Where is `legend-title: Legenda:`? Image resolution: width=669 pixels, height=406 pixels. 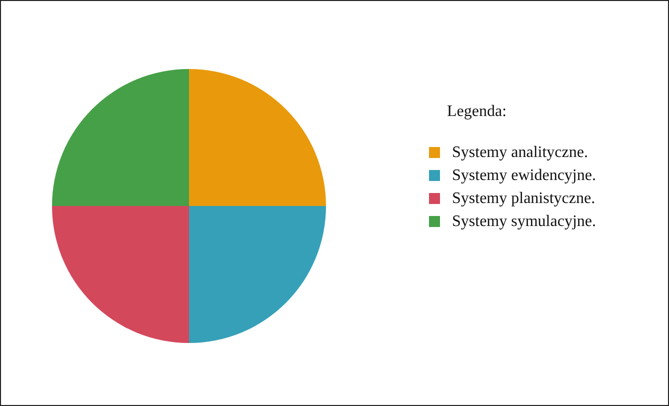 legend-title: Legenda: is located at coordinates (477, 112).